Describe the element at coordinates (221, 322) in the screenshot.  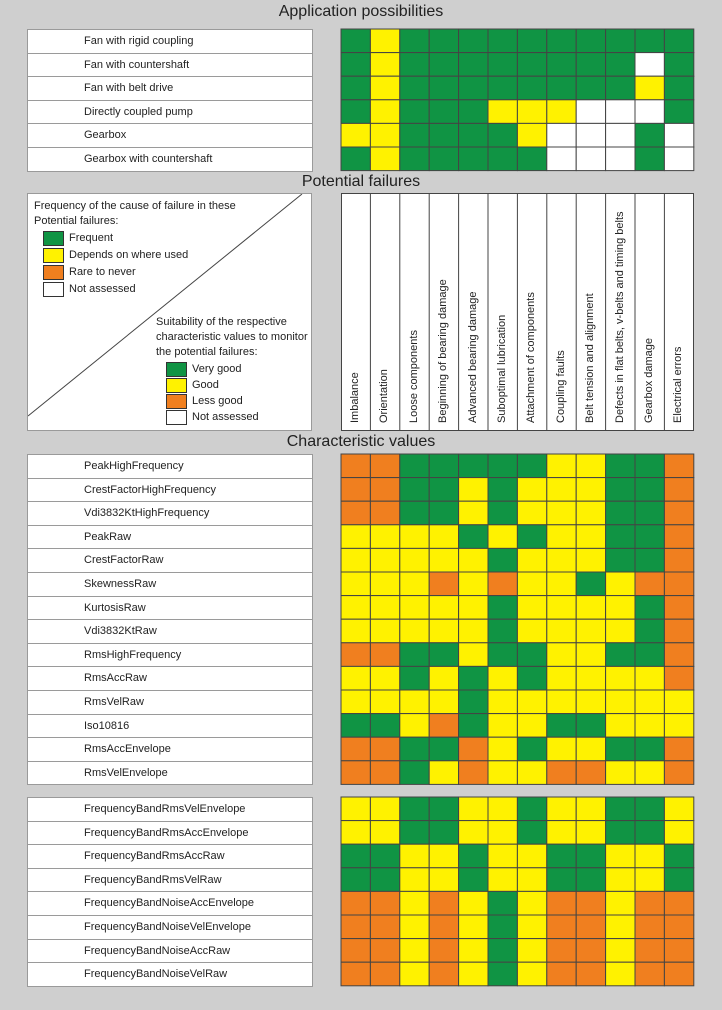
I see `suitability-legend-title-1: Suitability of the respective` at that location.